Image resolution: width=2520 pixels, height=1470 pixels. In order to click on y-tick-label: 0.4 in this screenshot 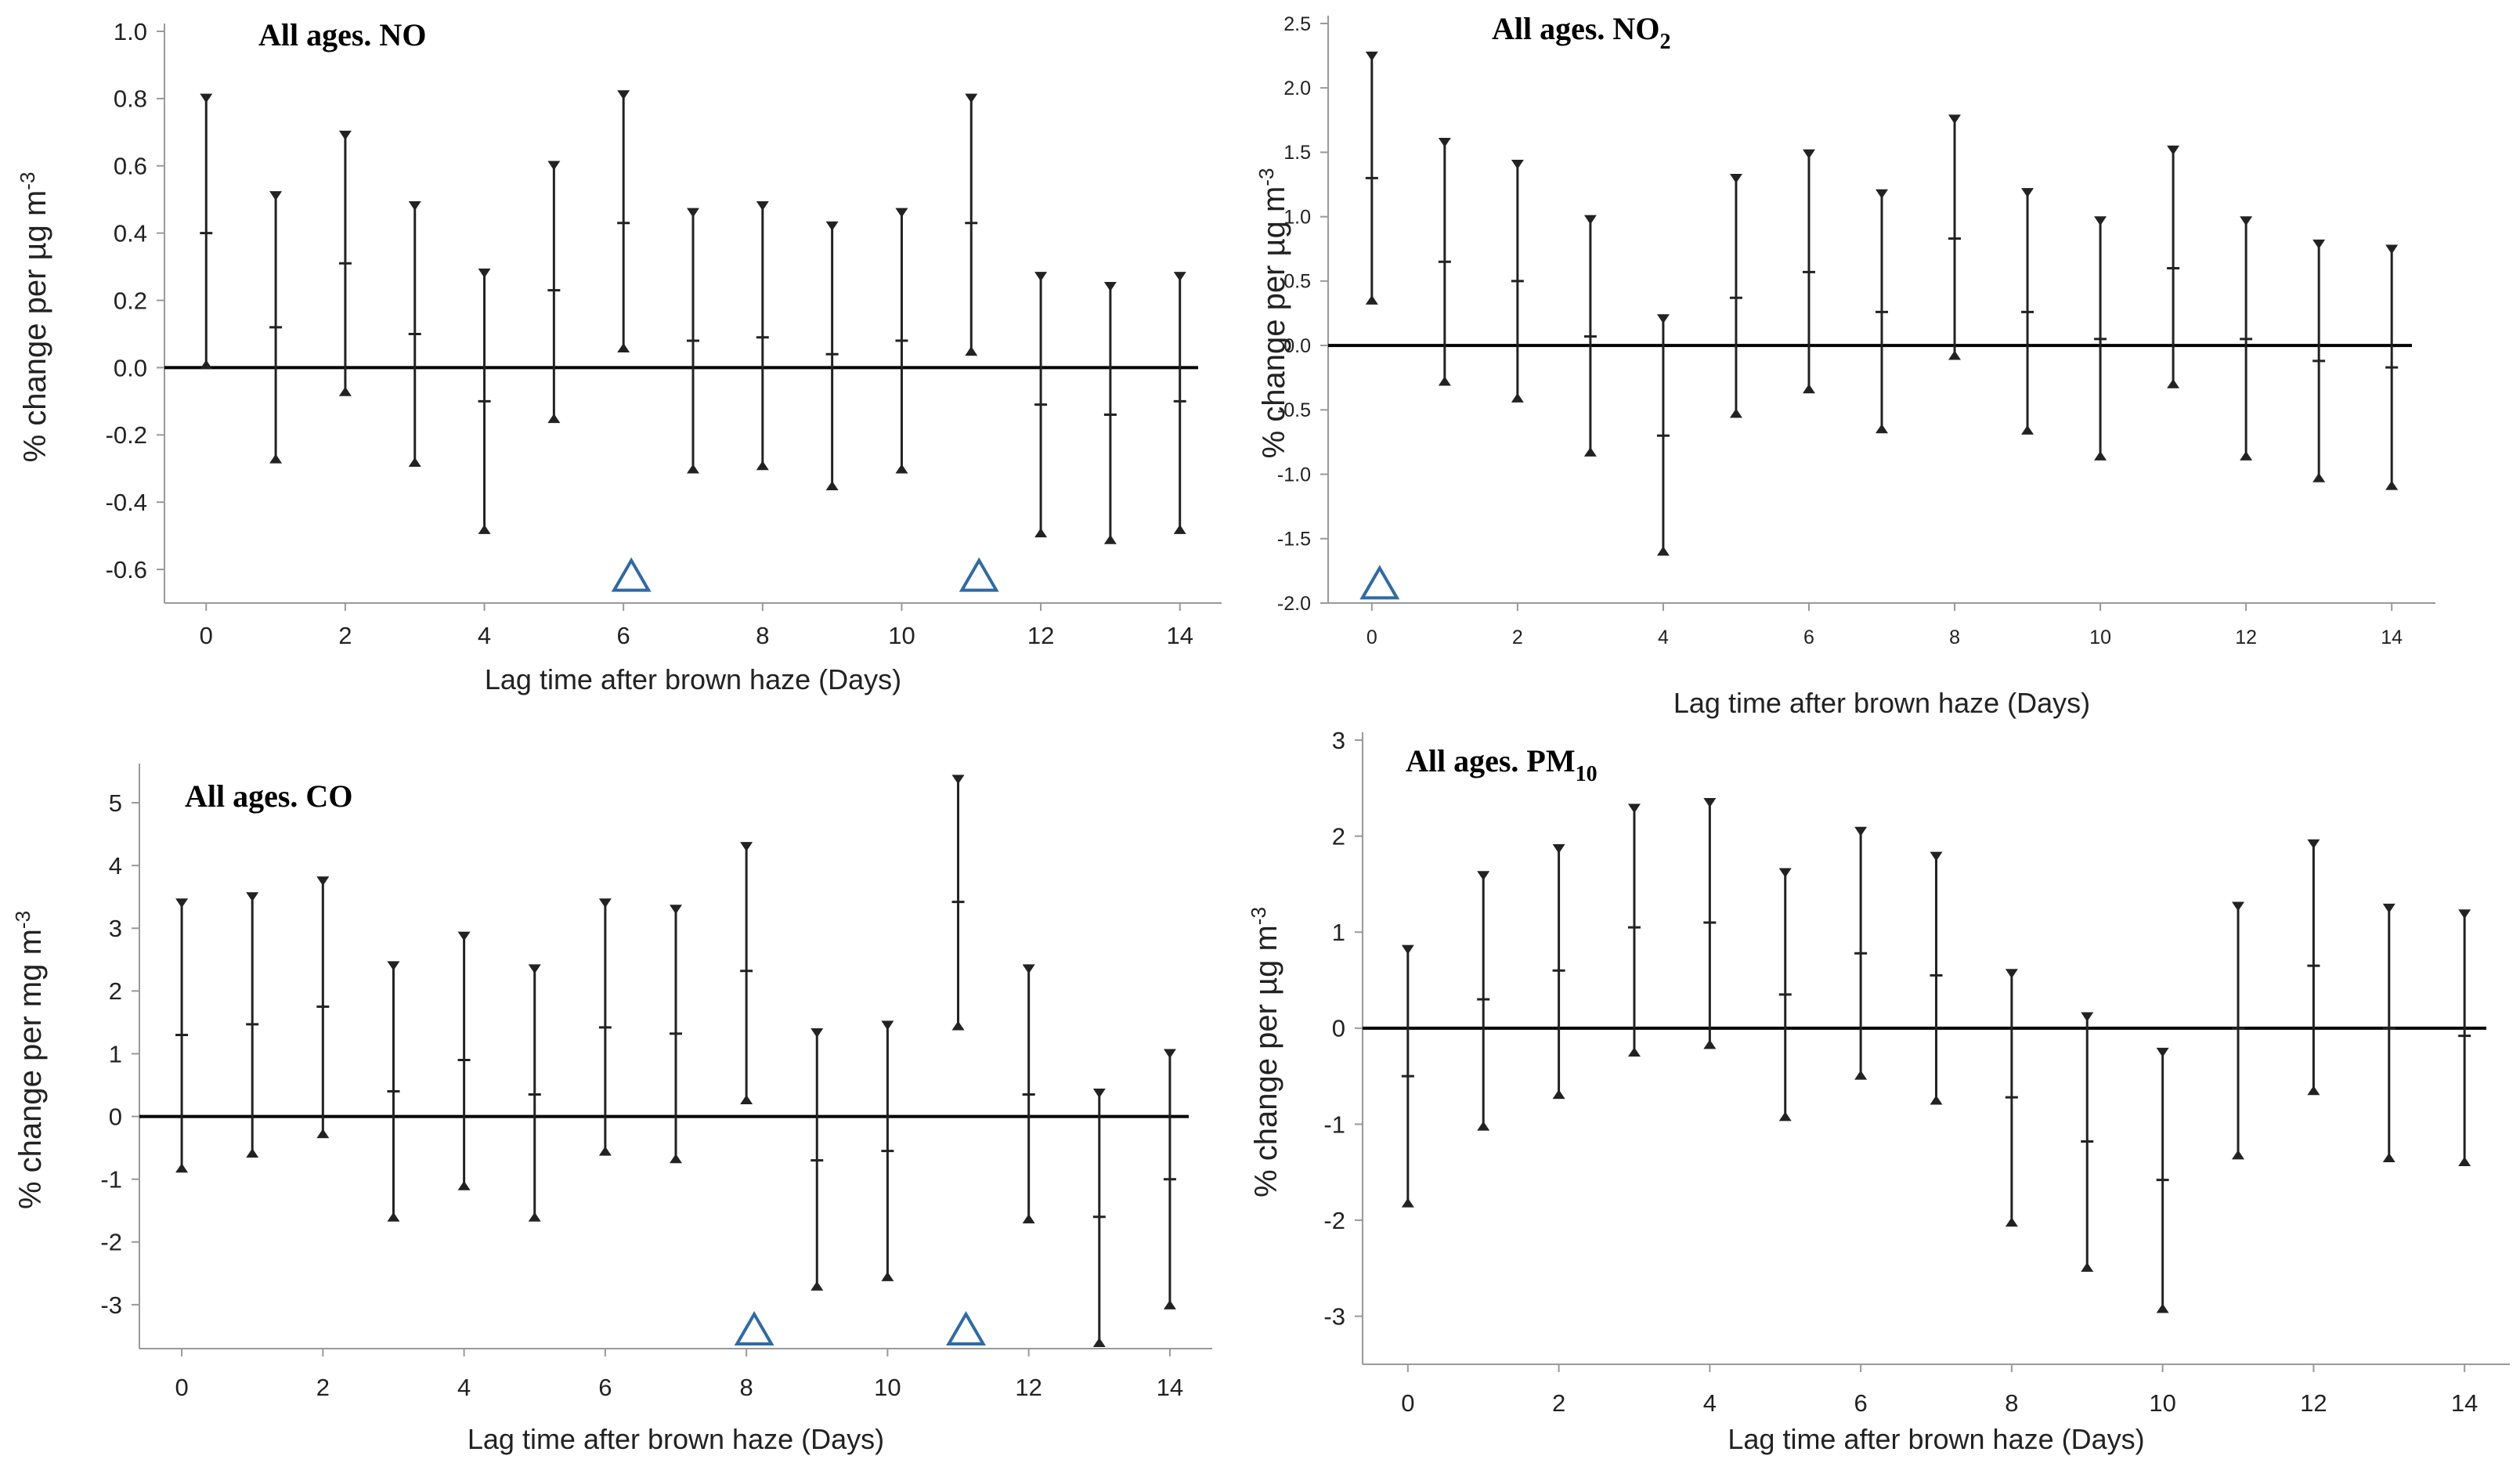, I will do `click(130, 233)`.